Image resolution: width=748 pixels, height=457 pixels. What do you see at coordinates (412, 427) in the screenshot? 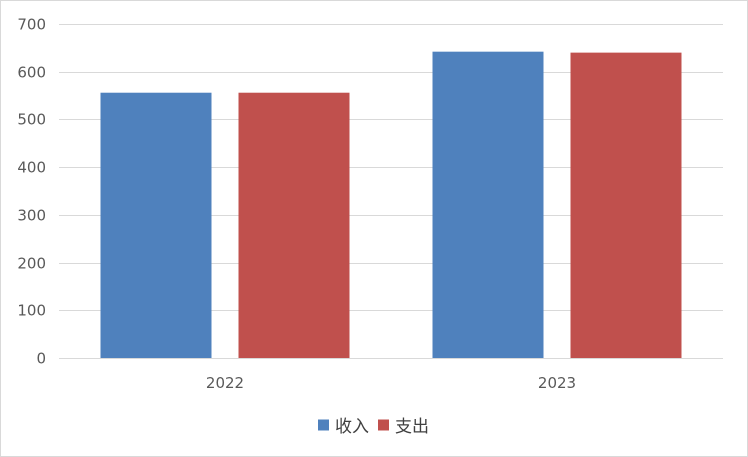
I see `legend-label: 支出` at bounding box center [412, 427].